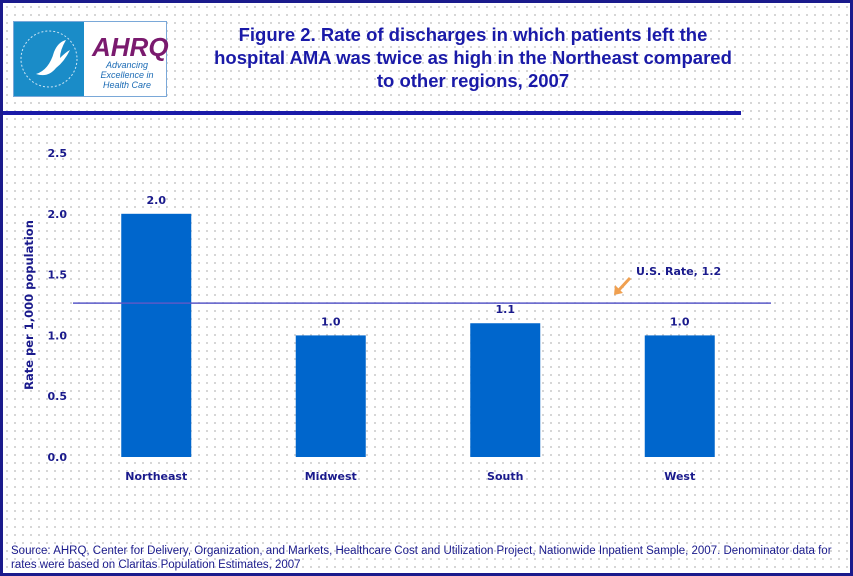 This screenshot has width=853, height=576. Describe the element at coordinates (505, 390) in the screenshot. I see `bar-south` at that location.